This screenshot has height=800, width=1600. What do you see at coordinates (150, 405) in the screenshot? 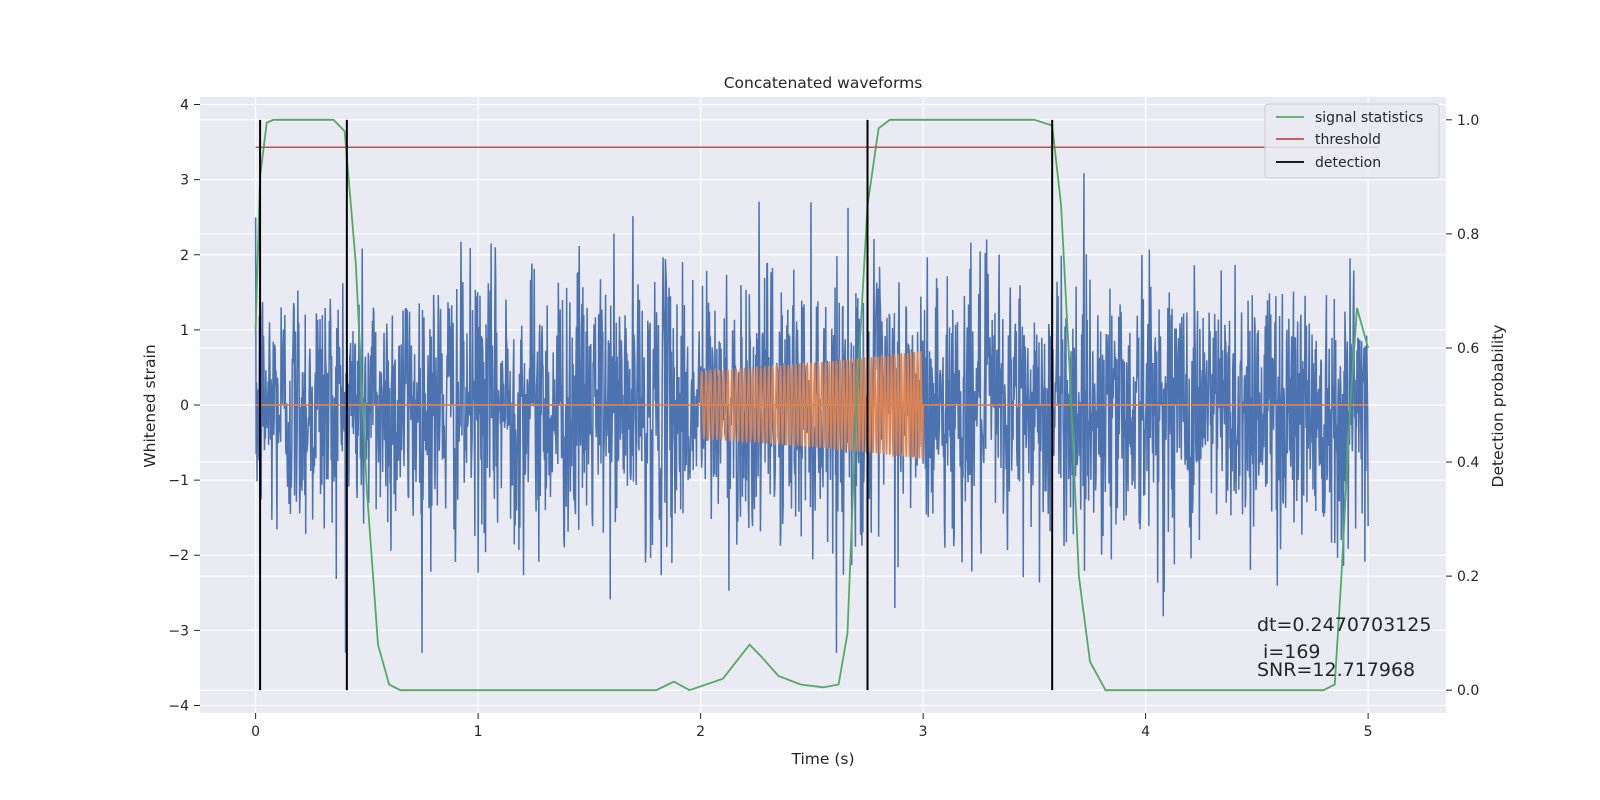
I see `y-axis-label: Whitened strain` at bounding box center [150, 405].